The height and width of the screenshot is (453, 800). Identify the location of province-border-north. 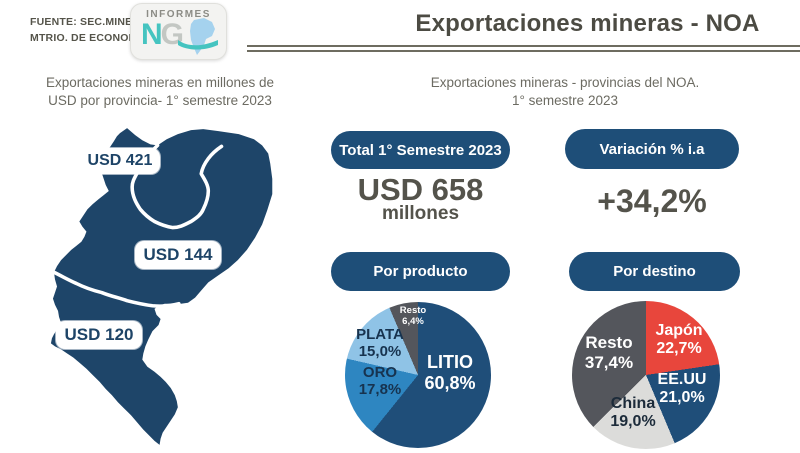
(177, 186).